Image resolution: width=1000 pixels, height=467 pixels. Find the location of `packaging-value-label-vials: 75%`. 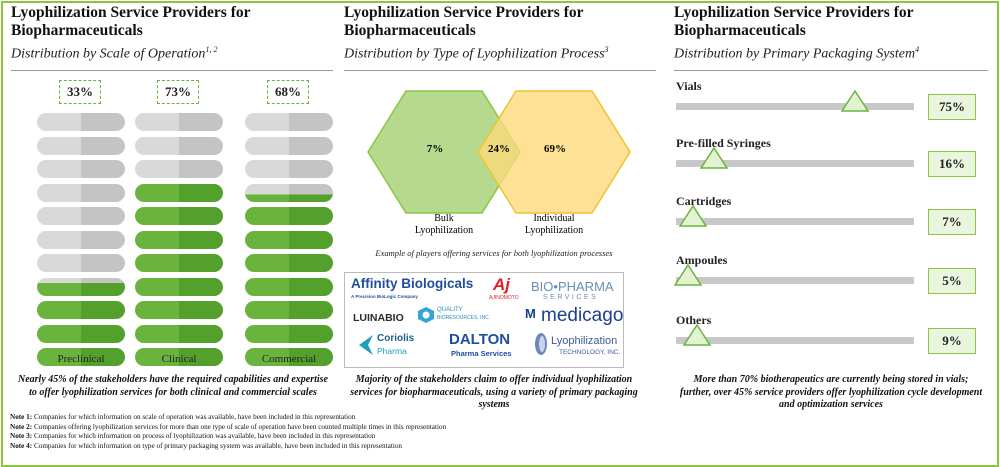

packaging-value-label-vials: 75% is located at coordinates (952, 107).